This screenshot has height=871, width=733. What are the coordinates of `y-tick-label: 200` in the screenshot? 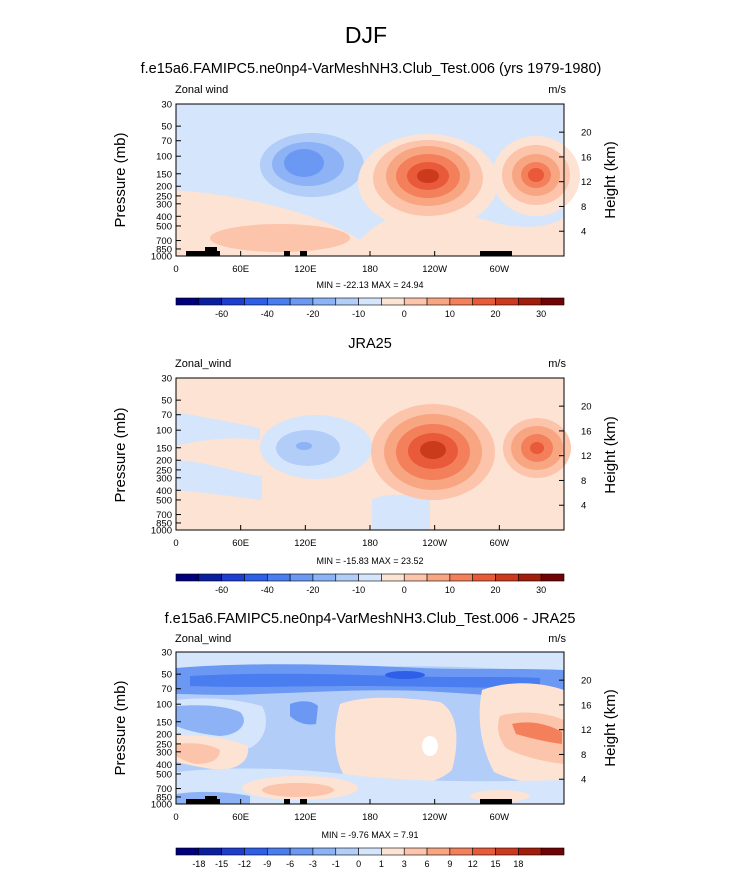 It's located at (164, 735).